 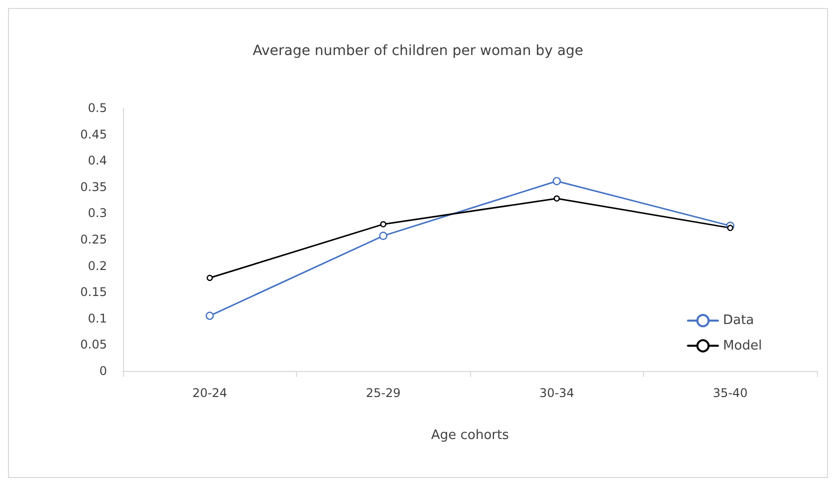 What do you see at coordinates (730, 393) in the screenshot?
I see `x-tick-label: 35-40` at bounding box center [730, 393].